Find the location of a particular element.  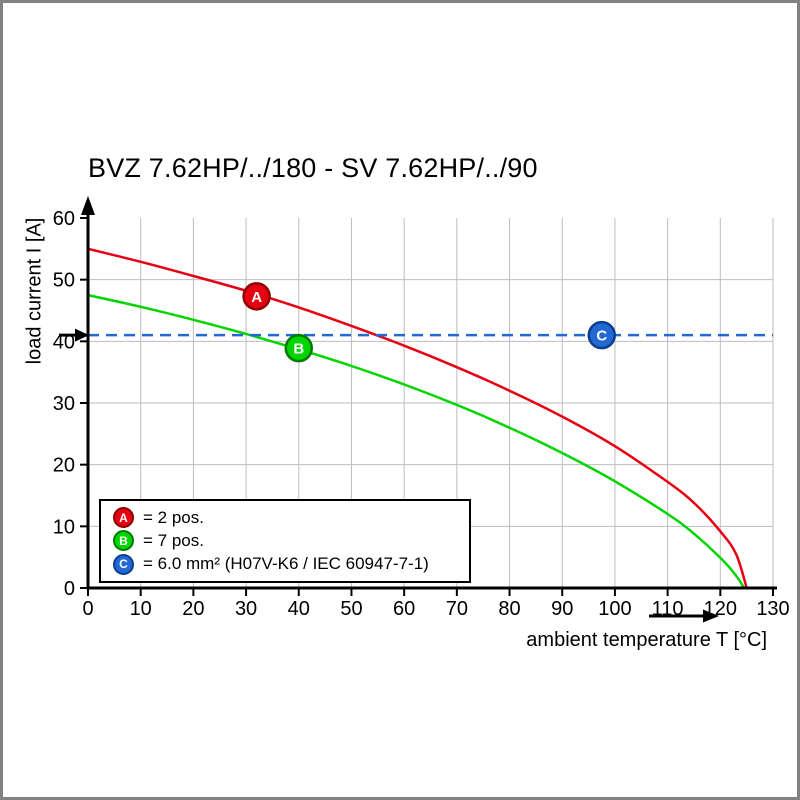

y-tick-label: 20 is located at coordinates (64, 466).